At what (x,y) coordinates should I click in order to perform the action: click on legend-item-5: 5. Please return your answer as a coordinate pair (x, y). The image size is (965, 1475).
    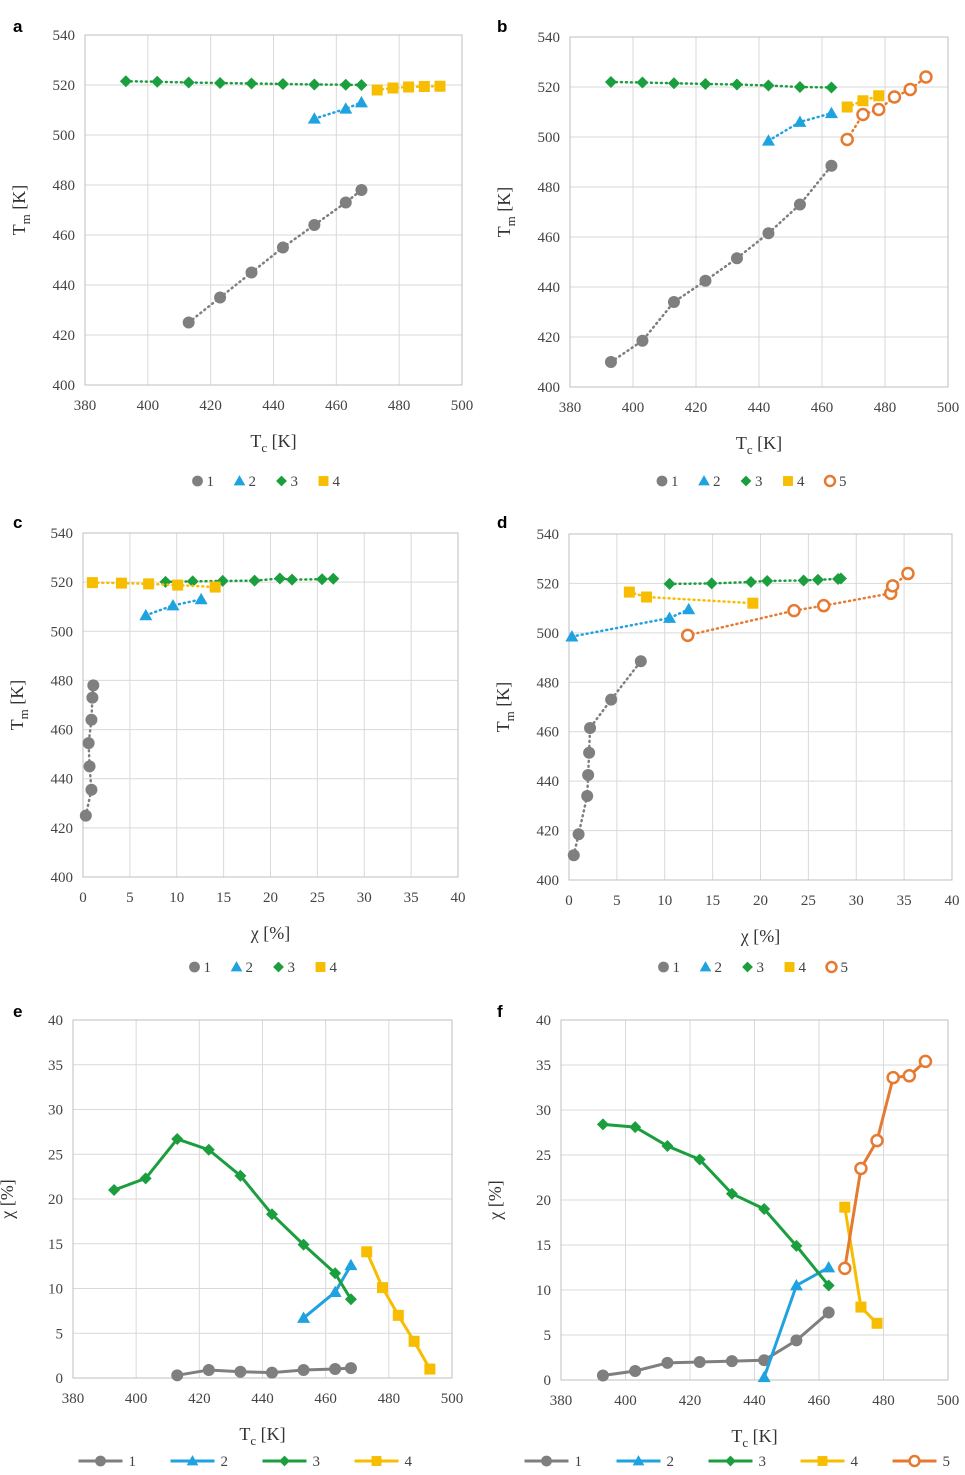
    Looking at the image, I should click on (835, 482).